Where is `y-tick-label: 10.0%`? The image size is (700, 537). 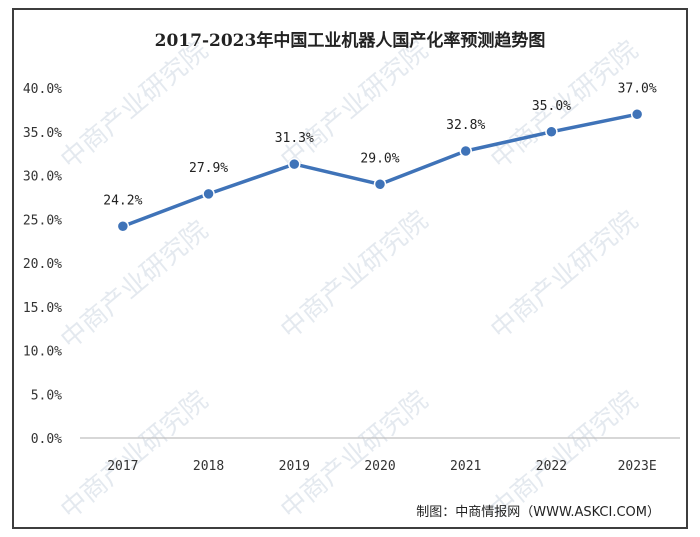 y-tick-label: 10.0% is located at coordinates (42, 352).